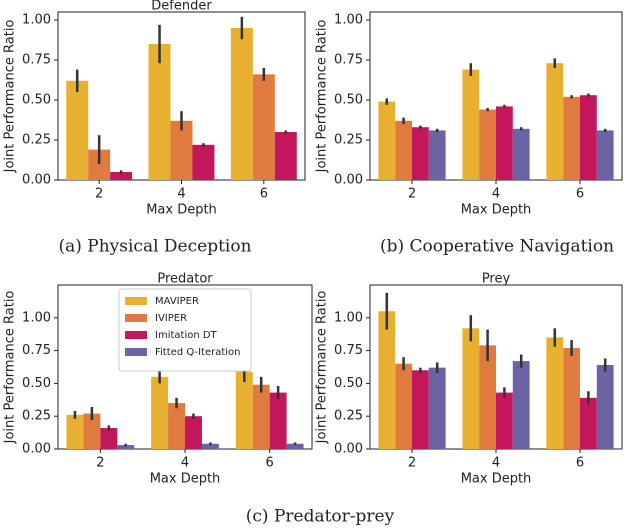  I want to click on legend-label: Imitation DT, so click(186, 335).